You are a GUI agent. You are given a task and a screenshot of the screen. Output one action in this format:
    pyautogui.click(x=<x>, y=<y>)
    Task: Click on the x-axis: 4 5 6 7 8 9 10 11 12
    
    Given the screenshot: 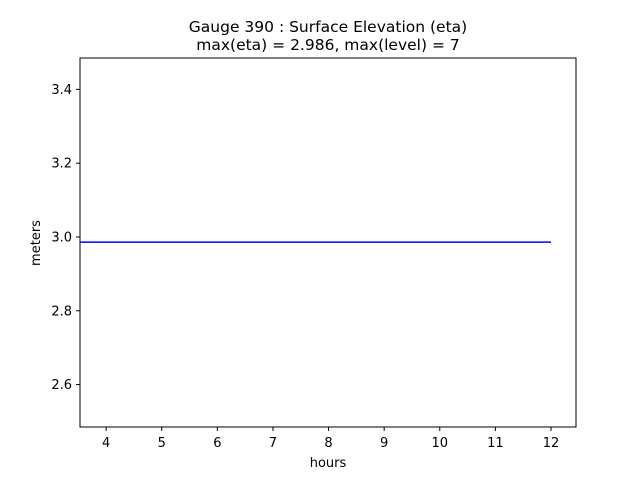 What is the action you would take?
    pyautogui.click(x=330, y=439)
    